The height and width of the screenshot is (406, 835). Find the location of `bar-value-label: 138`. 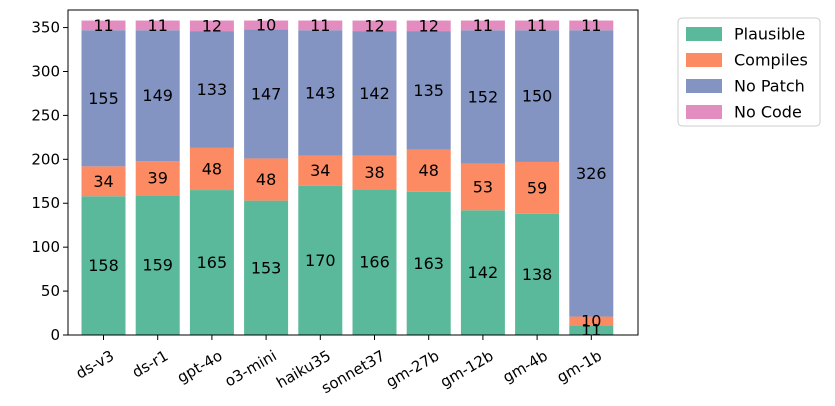

bar-value-label: 138 is located at coordinates (537, 274).